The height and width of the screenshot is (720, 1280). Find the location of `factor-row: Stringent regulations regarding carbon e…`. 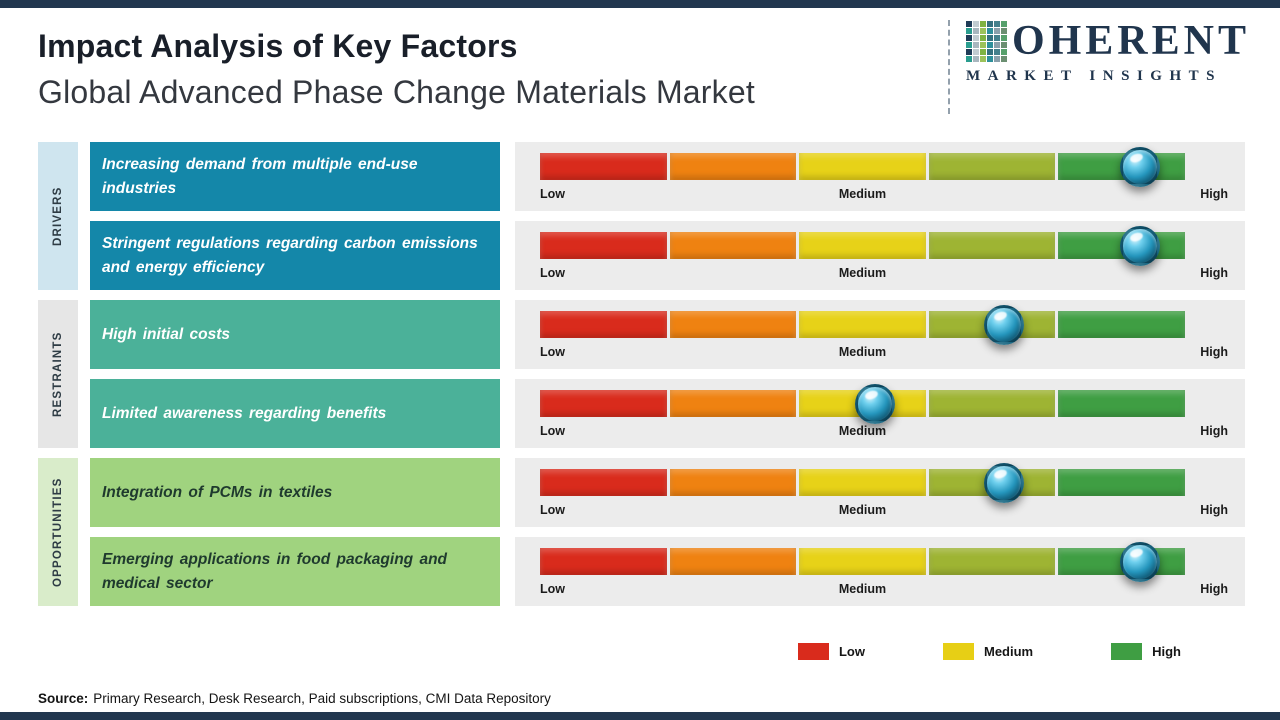

factor-row: Stringent regulations regarding carbon e… is located at coordinates (667, 255).